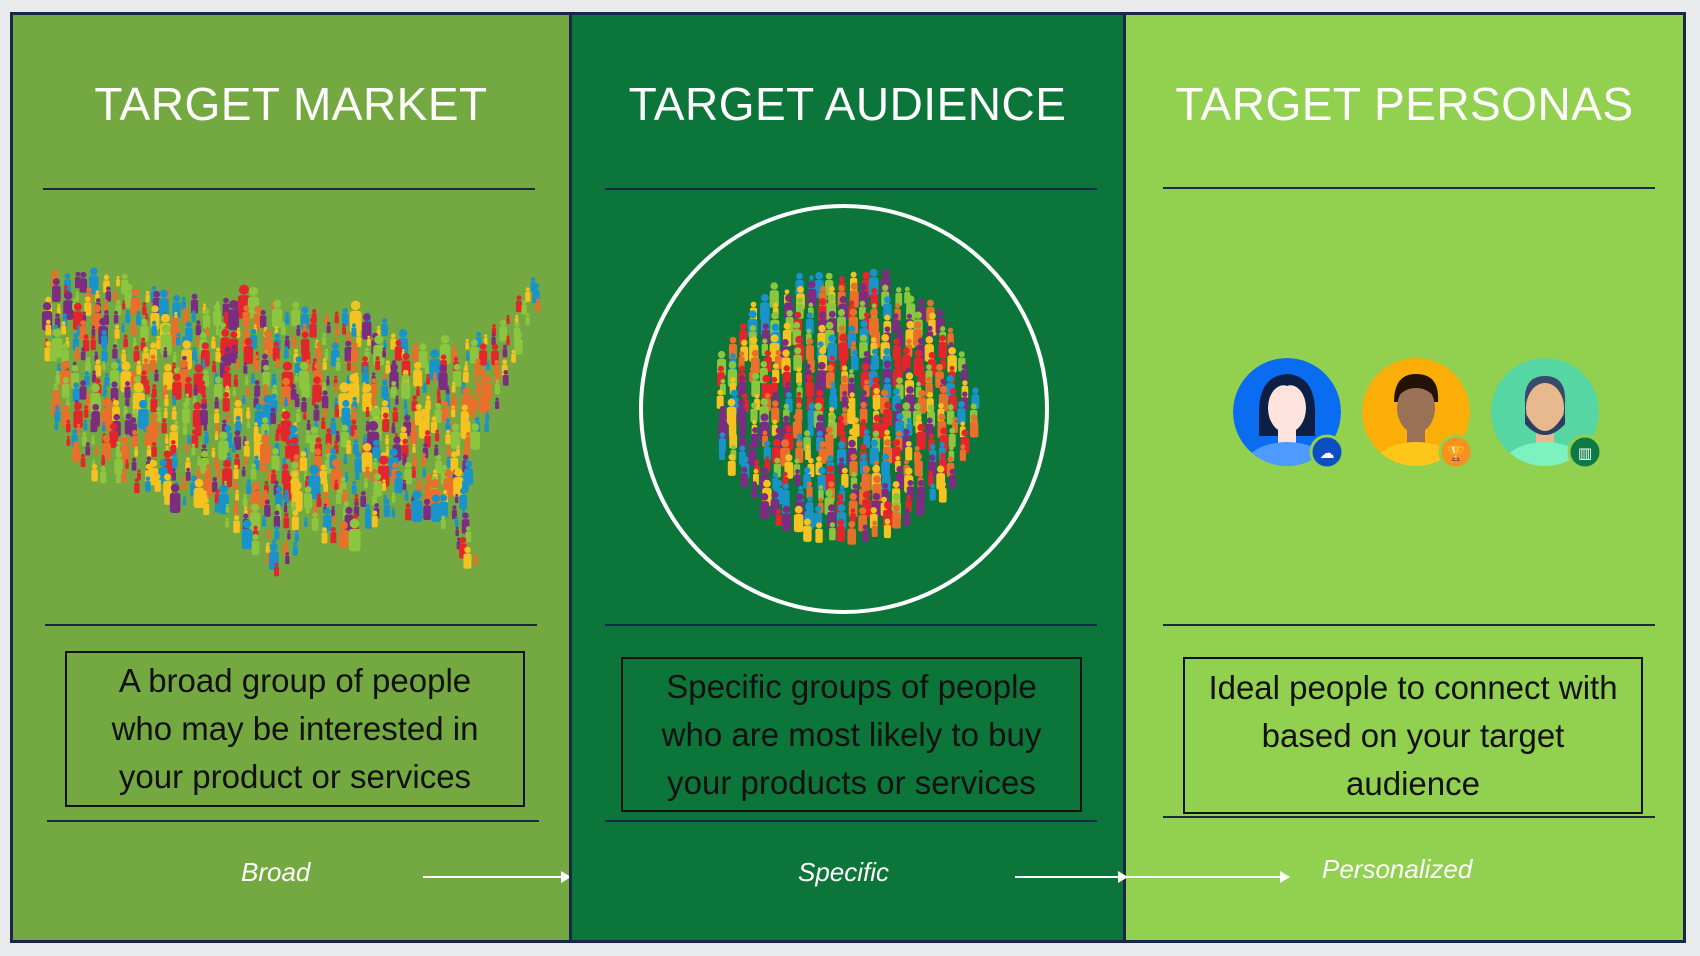 This screenshot has height=956, width=1700. Describe the element at coordinates (497, 877) in the screenshot. I see `arrow-right-icon` at that location.